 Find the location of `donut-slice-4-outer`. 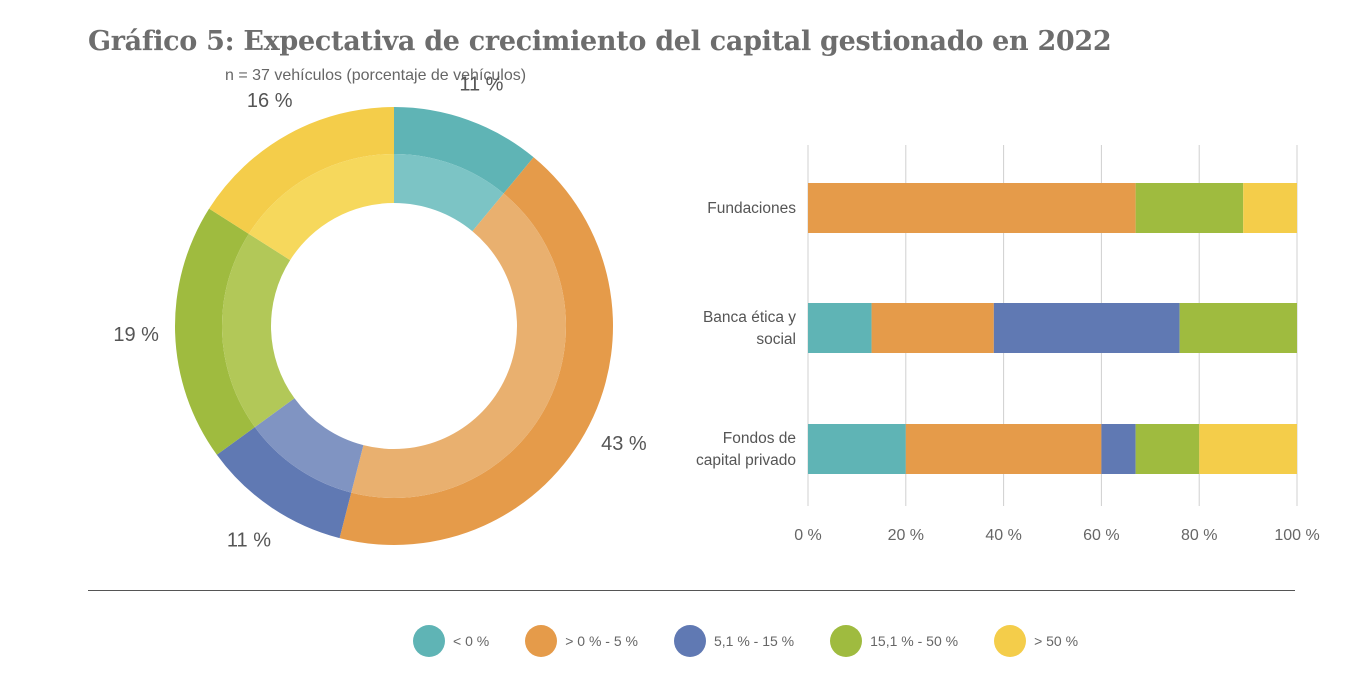

donut-slice-4-outer is located at coordinates (215, 331).